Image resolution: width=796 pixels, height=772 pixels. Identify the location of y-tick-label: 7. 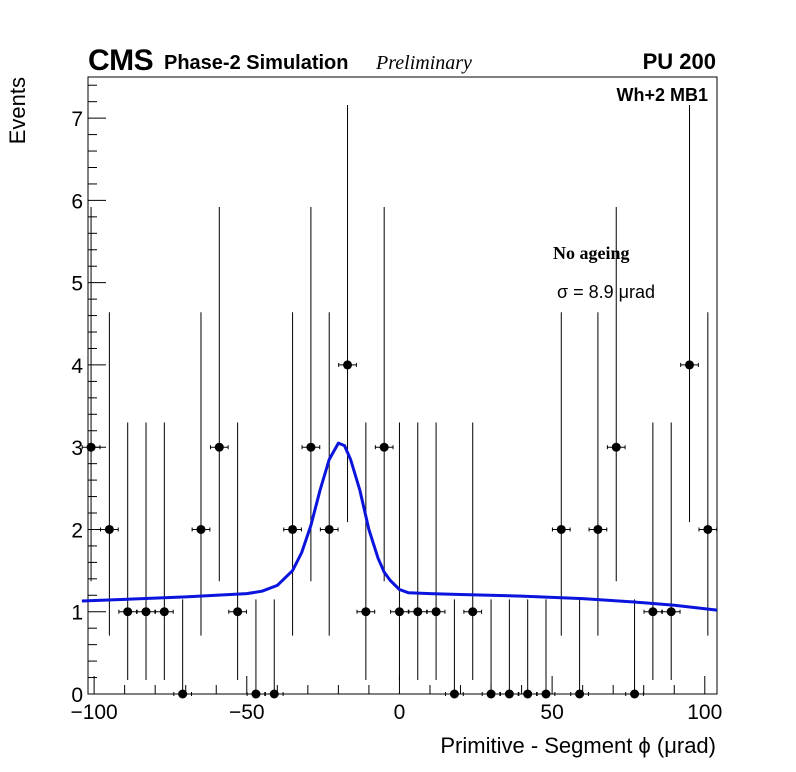
(77, 119).